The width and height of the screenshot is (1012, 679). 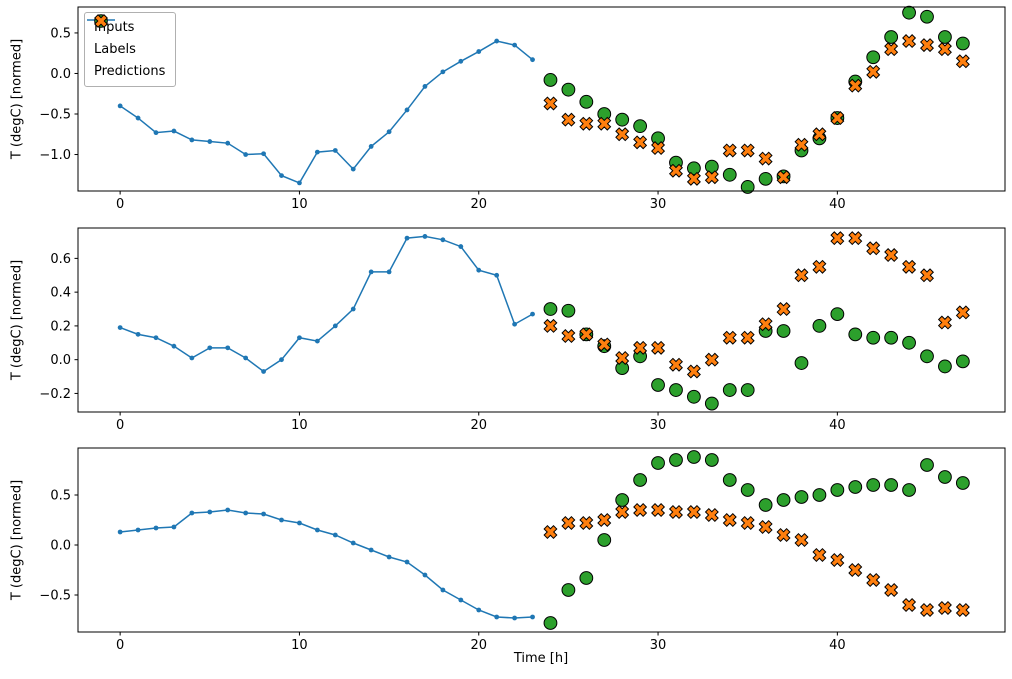 I want to click on y-axis-label-3: T (degC) [normed], so click(x=17, y=540).